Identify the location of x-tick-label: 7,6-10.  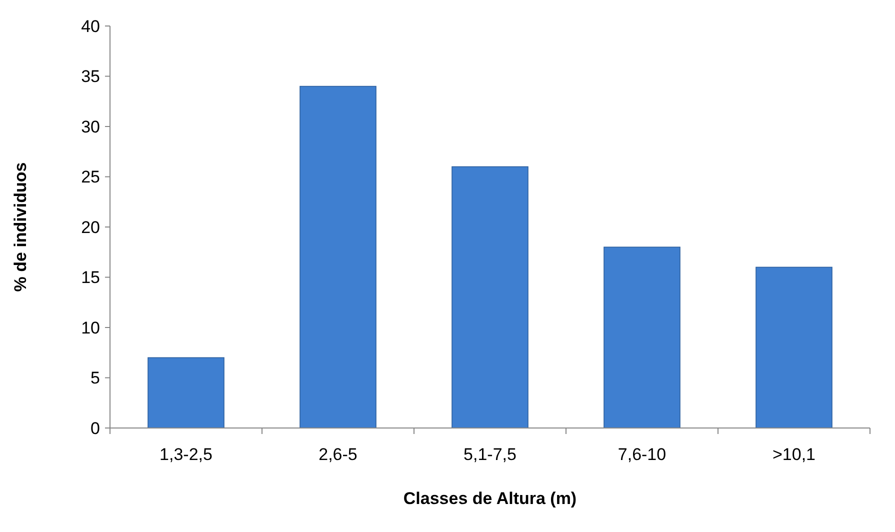
(642, 454).